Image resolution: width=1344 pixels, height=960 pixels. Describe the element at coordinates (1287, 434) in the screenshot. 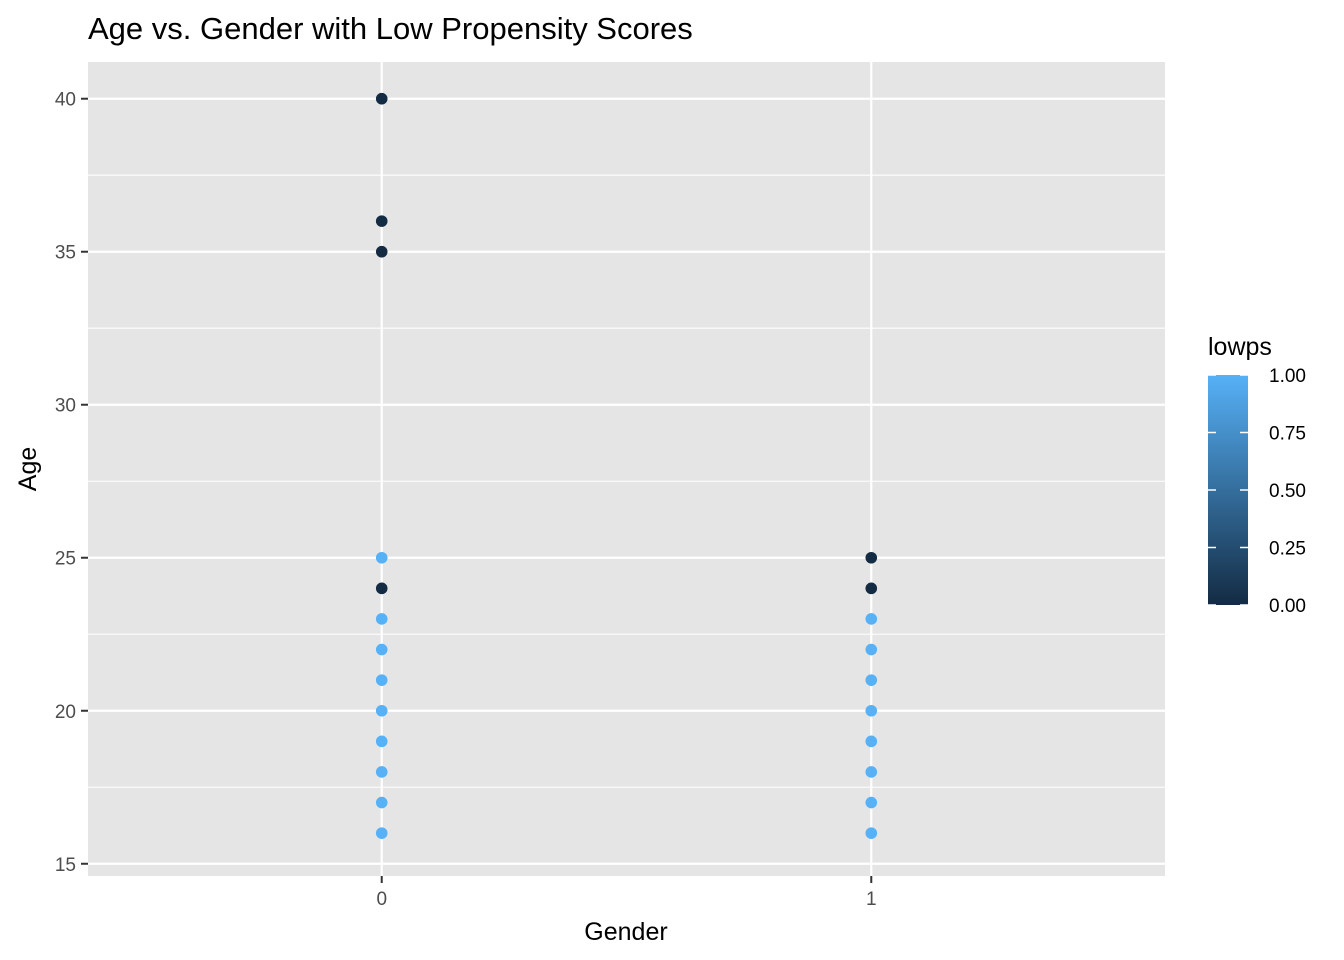

I see `colorbar-tick-label: 0.75` at that location.